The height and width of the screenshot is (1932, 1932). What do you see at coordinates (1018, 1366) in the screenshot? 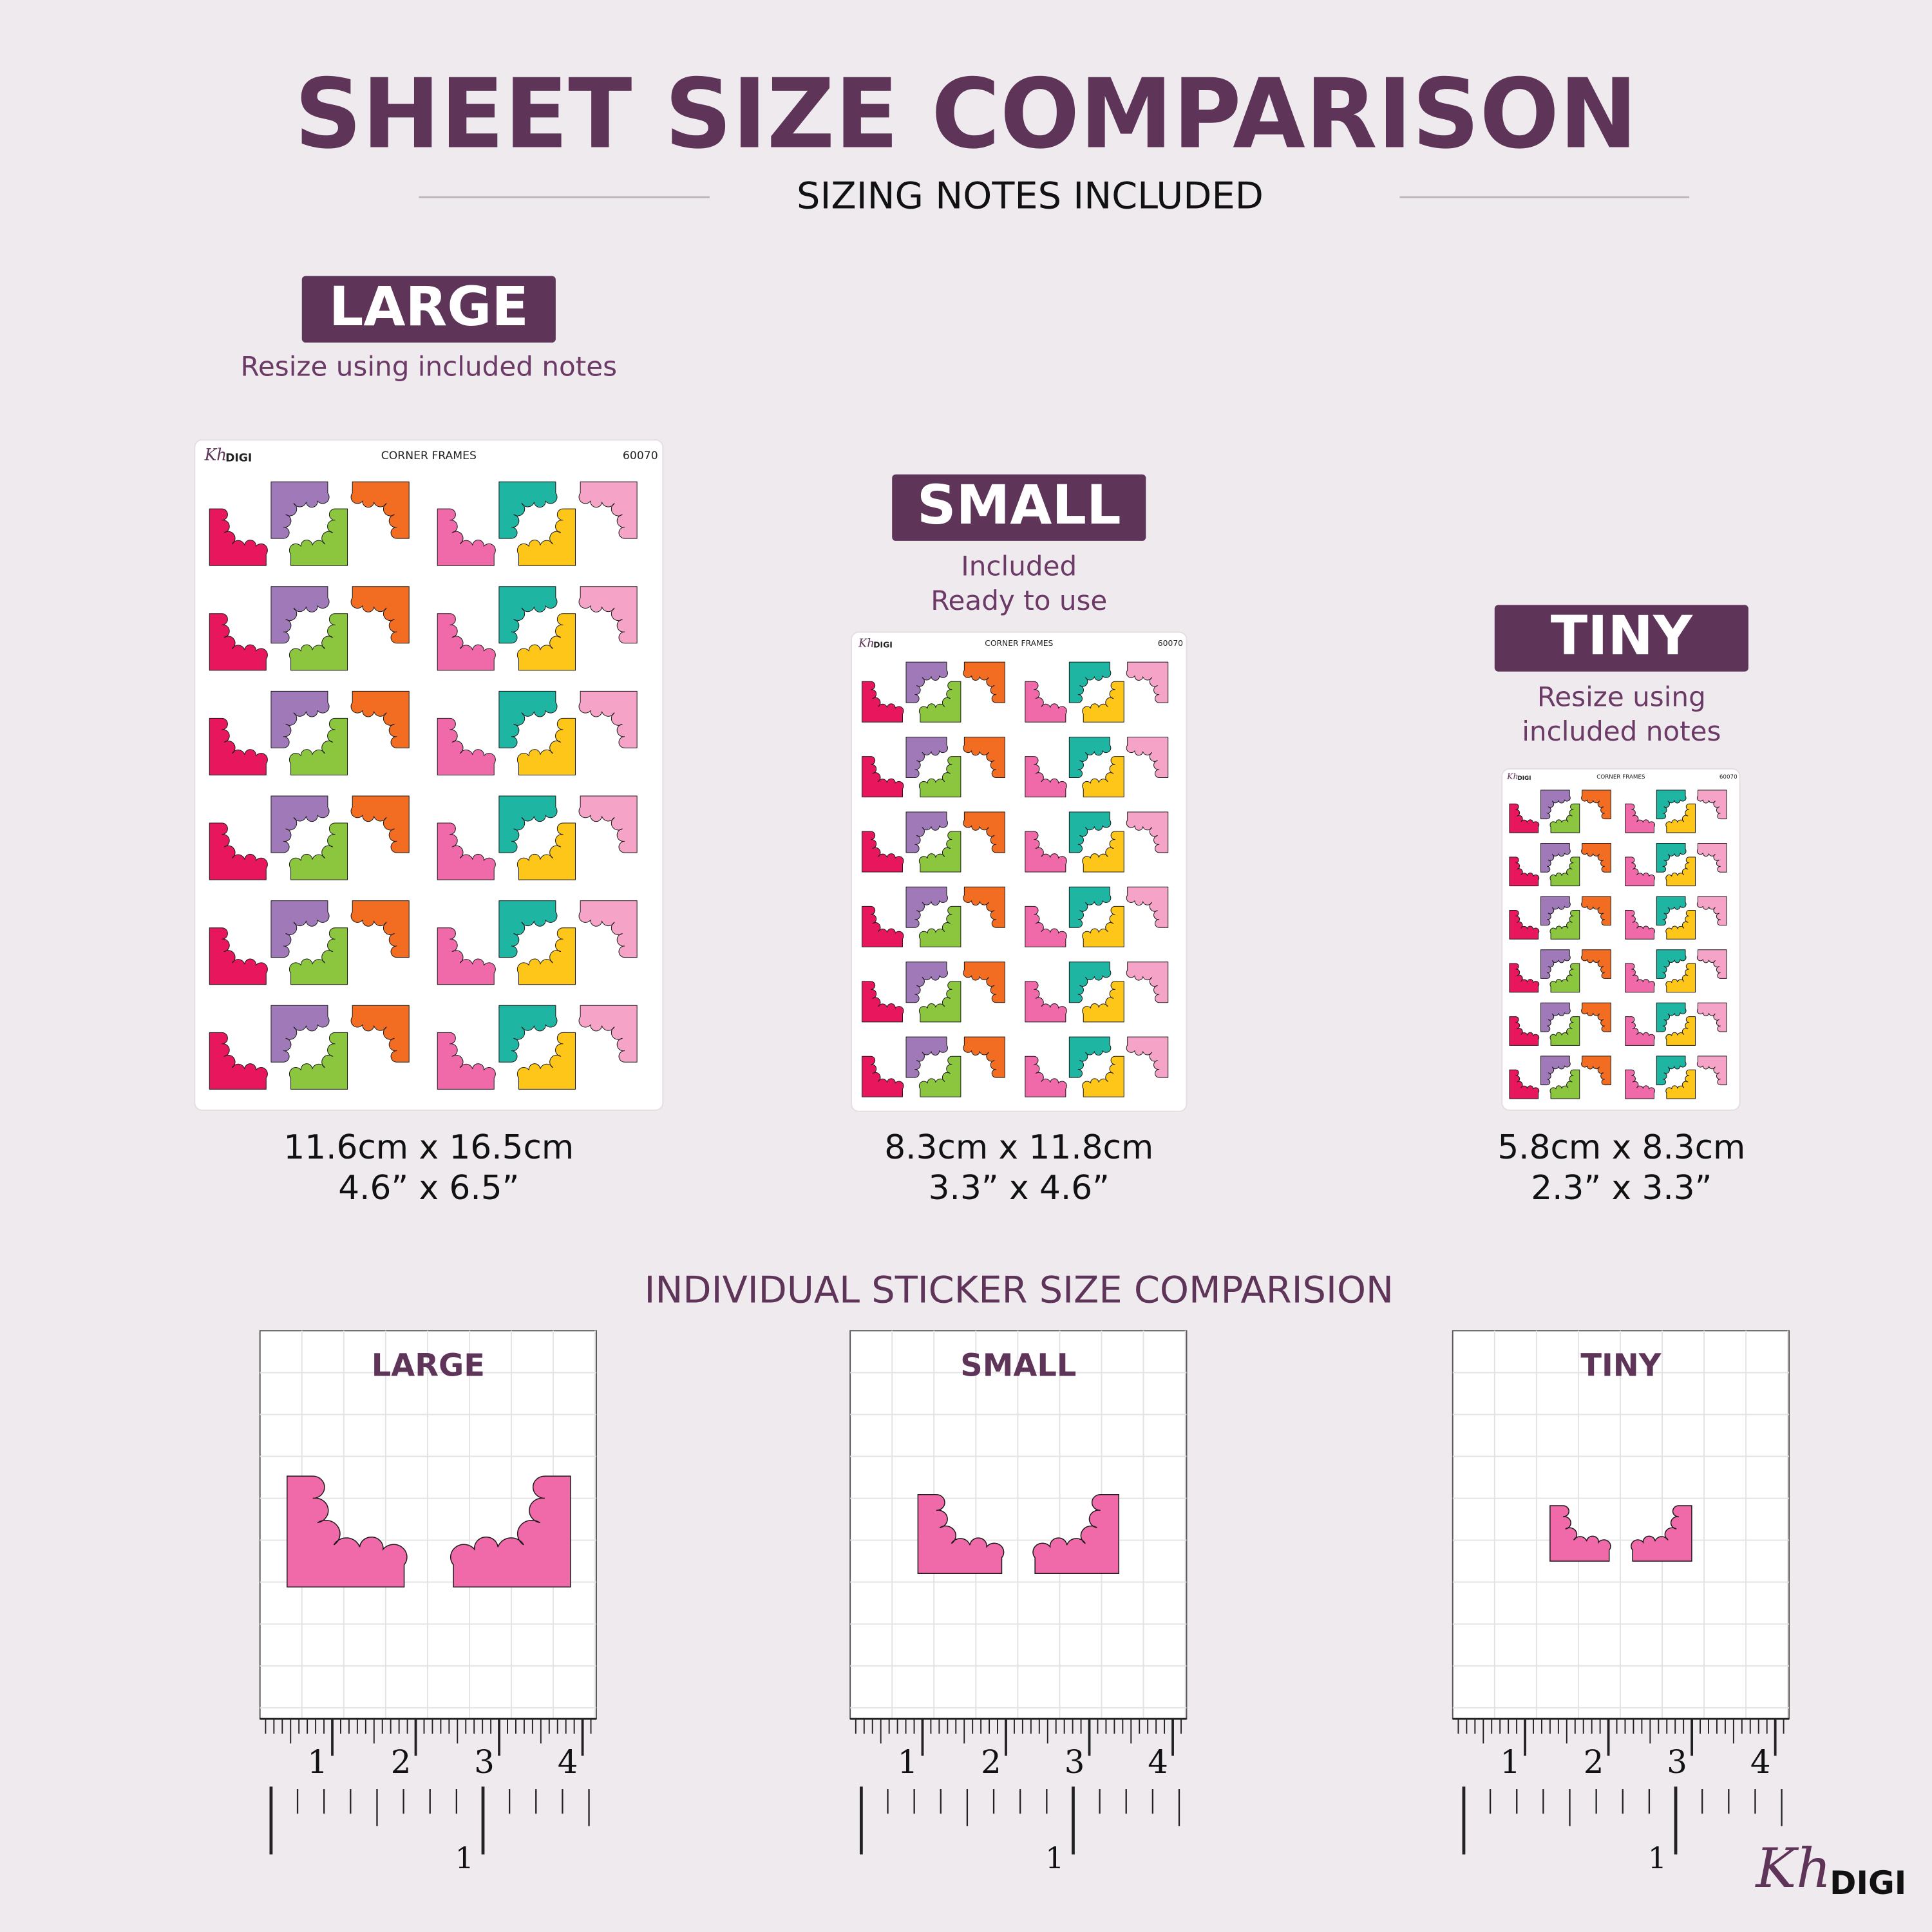
I see `panel-label: SMALL` at bounding box center [1018, 1366].